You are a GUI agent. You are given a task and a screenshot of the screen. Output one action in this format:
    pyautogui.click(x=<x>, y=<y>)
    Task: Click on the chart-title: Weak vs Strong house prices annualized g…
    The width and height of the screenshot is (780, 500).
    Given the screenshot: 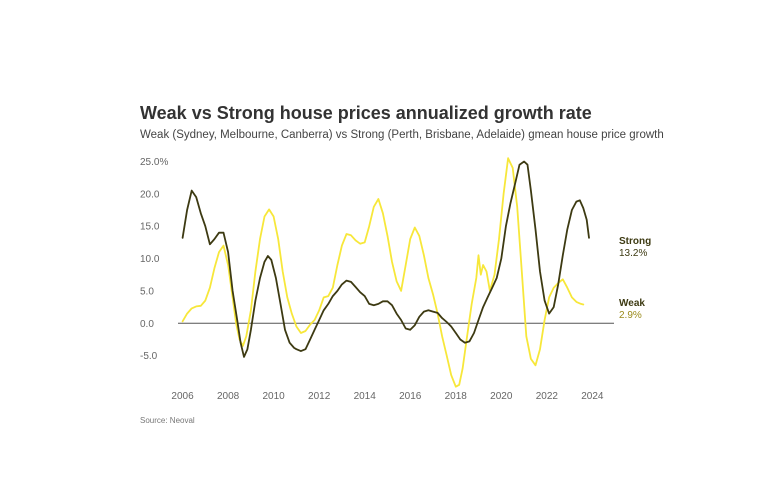 What is the action you would take?
    pyautogui.click(x=366, y=113)
    